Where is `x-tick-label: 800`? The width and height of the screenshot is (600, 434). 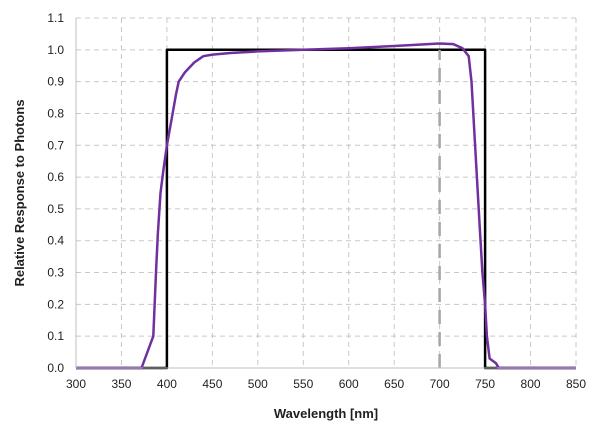 x-tick-label: 800 is located at coordinates (531, 384).